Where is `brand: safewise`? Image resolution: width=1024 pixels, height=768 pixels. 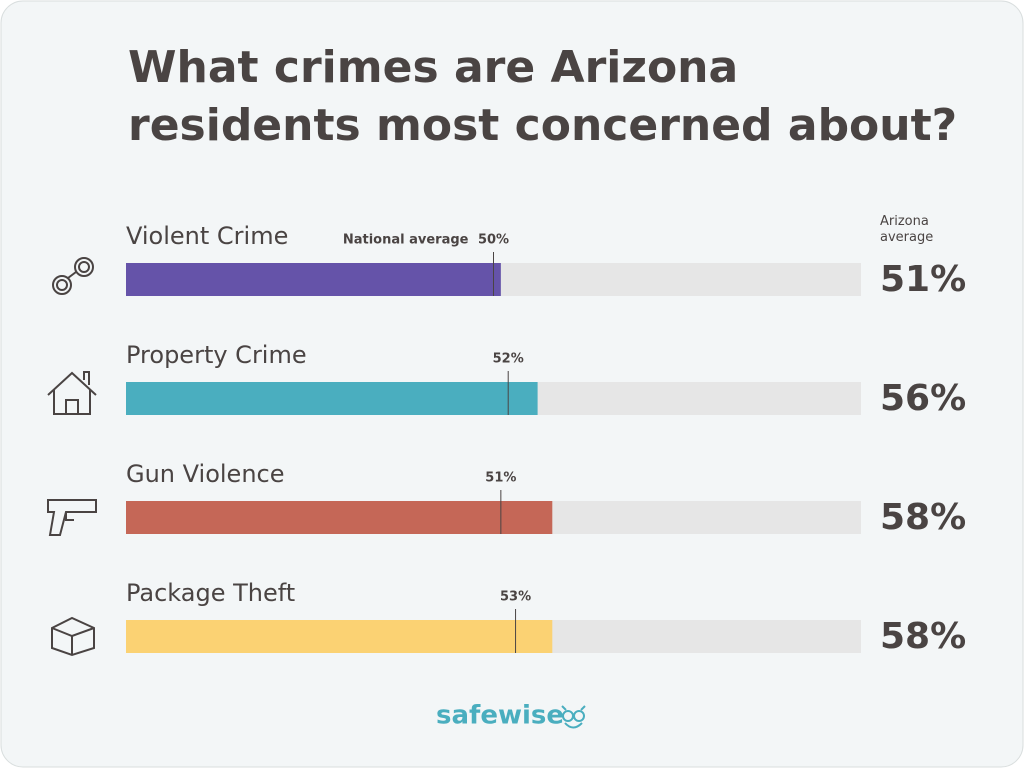 brand: safewise is located at coordinates (500, 716).